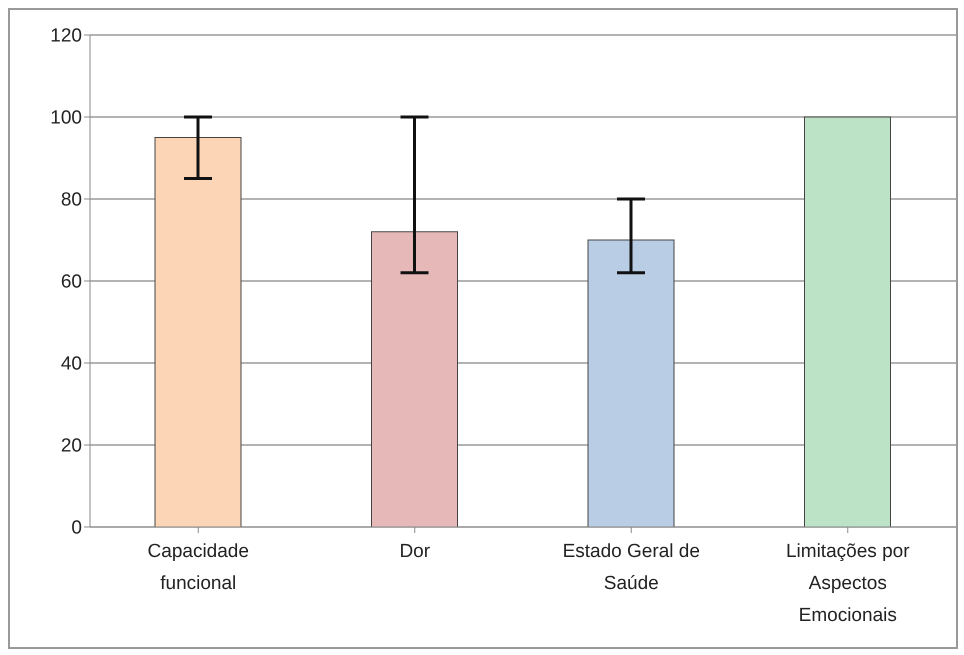 The image size is (964, 655). I want to click on y-tick-label: 60, so click(71, 282).